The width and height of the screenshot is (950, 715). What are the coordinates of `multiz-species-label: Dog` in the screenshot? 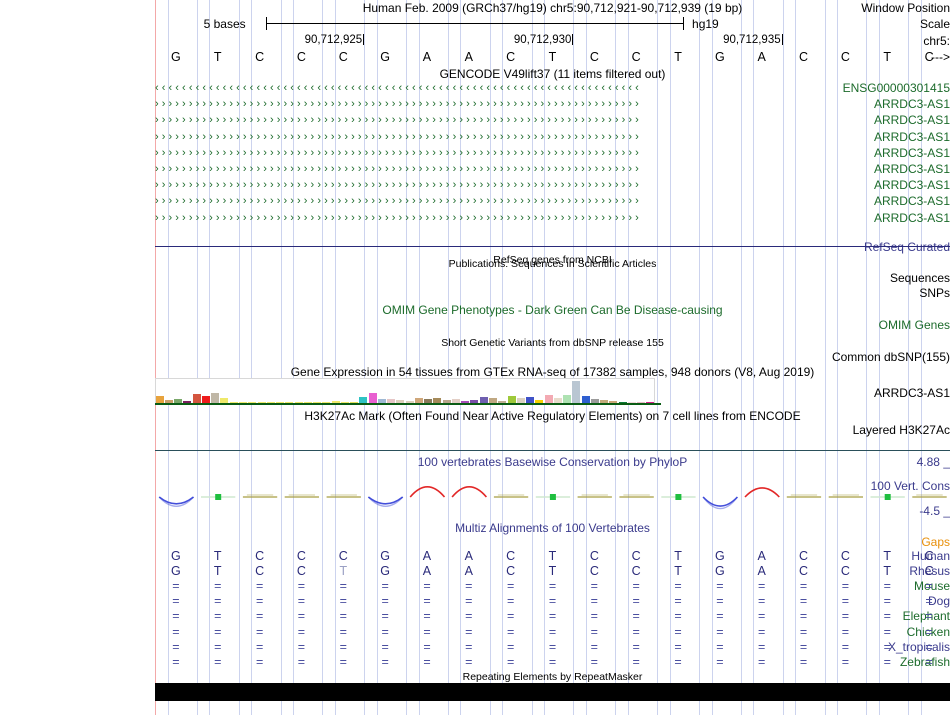 It's located at (938, 601).